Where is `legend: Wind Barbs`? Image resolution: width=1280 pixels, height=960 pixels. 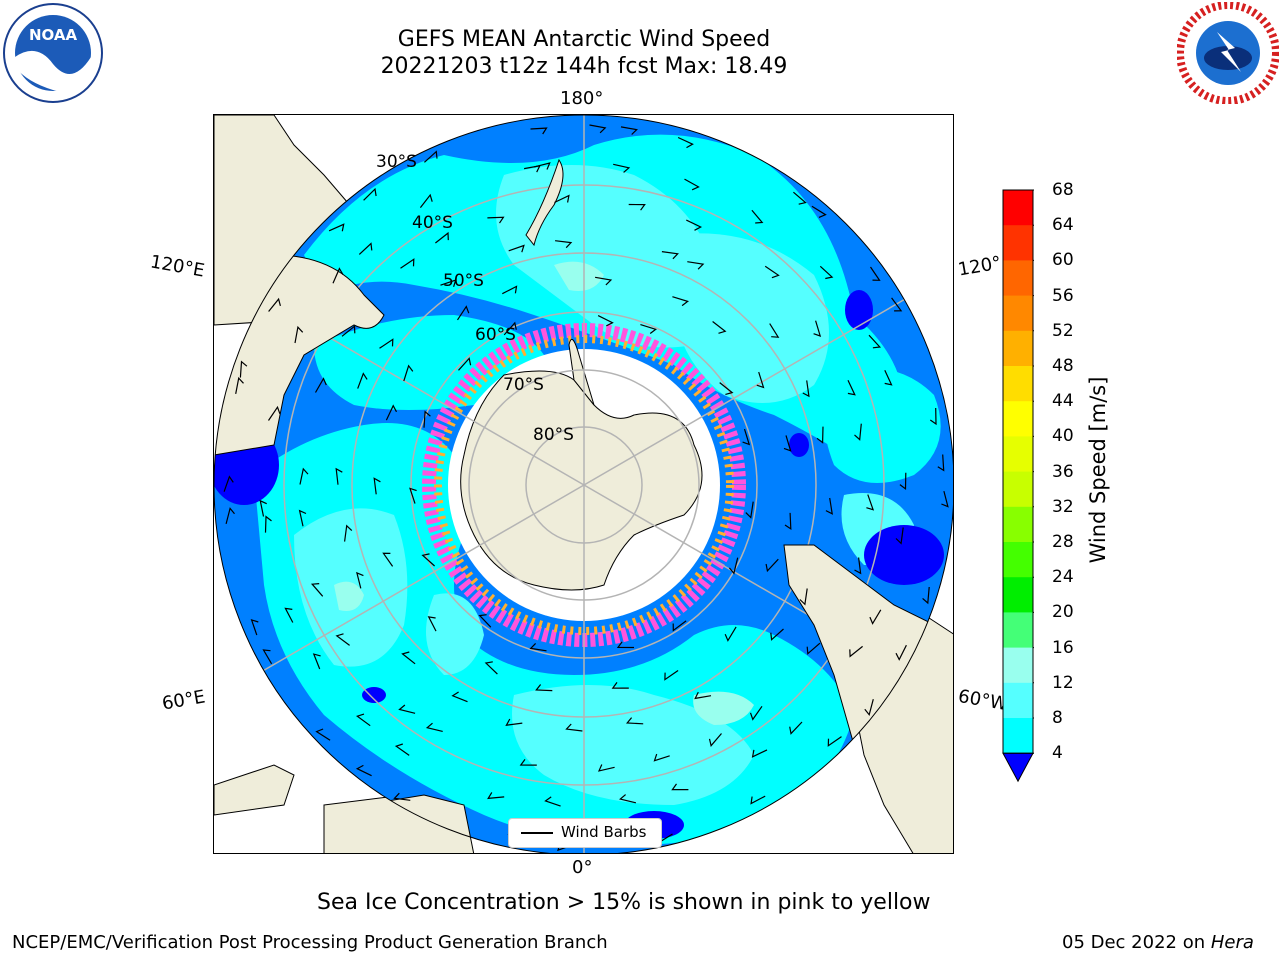 legend: Wind Barbs is located at coordinates (585, 833).